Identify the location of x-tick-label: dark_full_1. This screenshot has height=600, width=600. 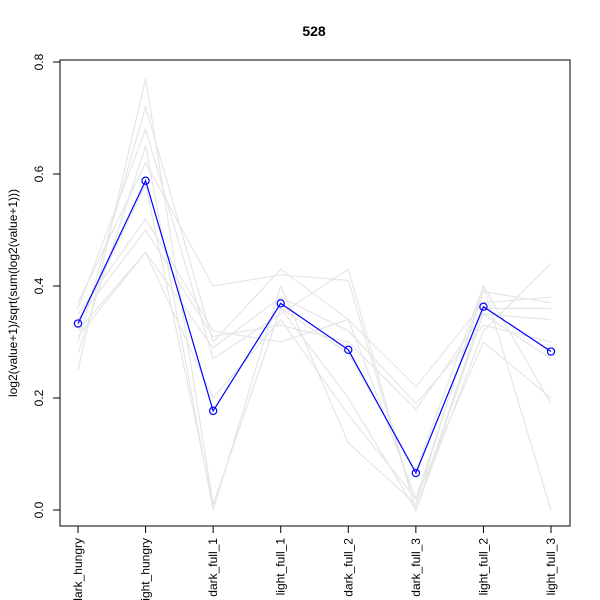
(213, 567).